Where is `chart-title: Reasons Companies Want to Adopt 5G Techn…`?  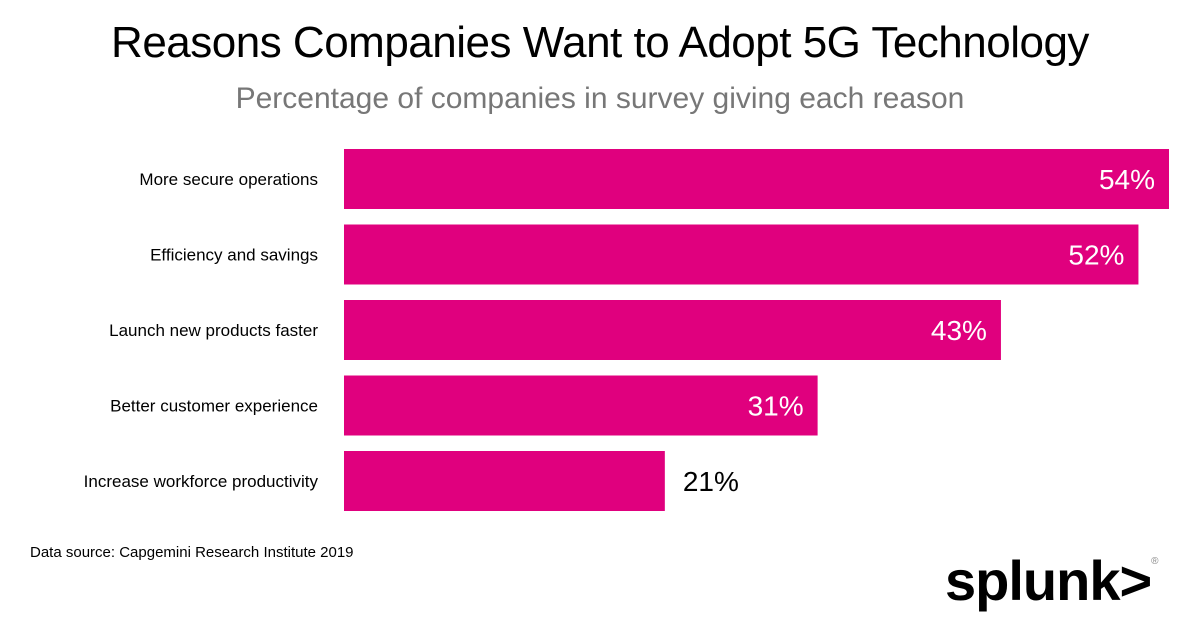
chart-title: Reasons Companies Want to Adopt 5G Techn… is located at coordinates (600, 42).